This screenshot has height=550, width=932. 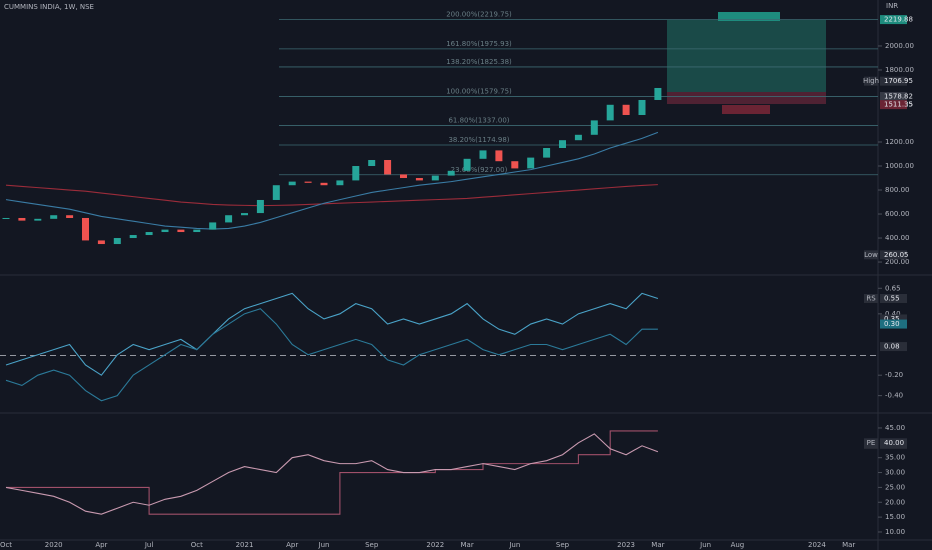 What do you see at coordinates (895, 473) in the screenshot?
I see `y-tick-label: 30.00` at bounding box center [895, 473].